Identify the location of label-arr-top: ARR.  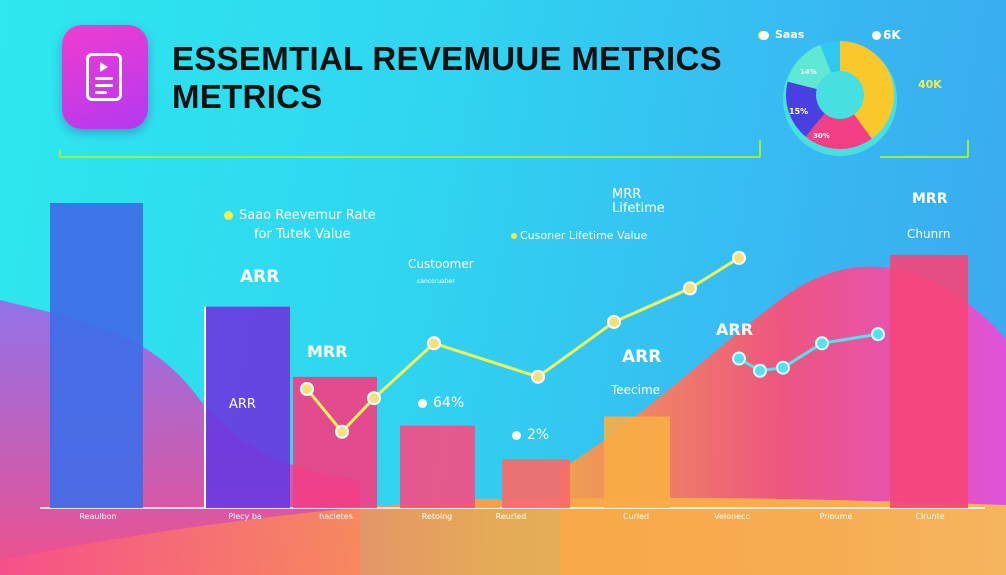
(260, 277).